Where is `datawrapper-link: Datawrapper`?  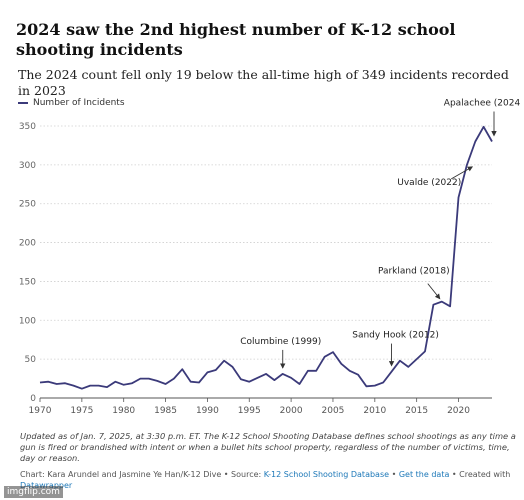
datawrapper-link: Datawrapper is located at coordinates (46, 485).